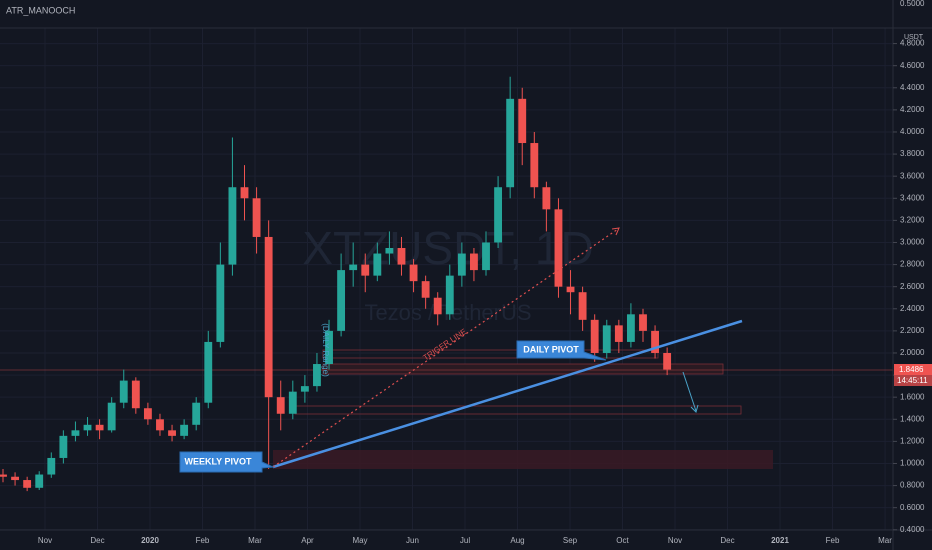  Describe the element at coordinates (412, 540) in the screenshot. I see `x-tick-label: Jun` at that location.